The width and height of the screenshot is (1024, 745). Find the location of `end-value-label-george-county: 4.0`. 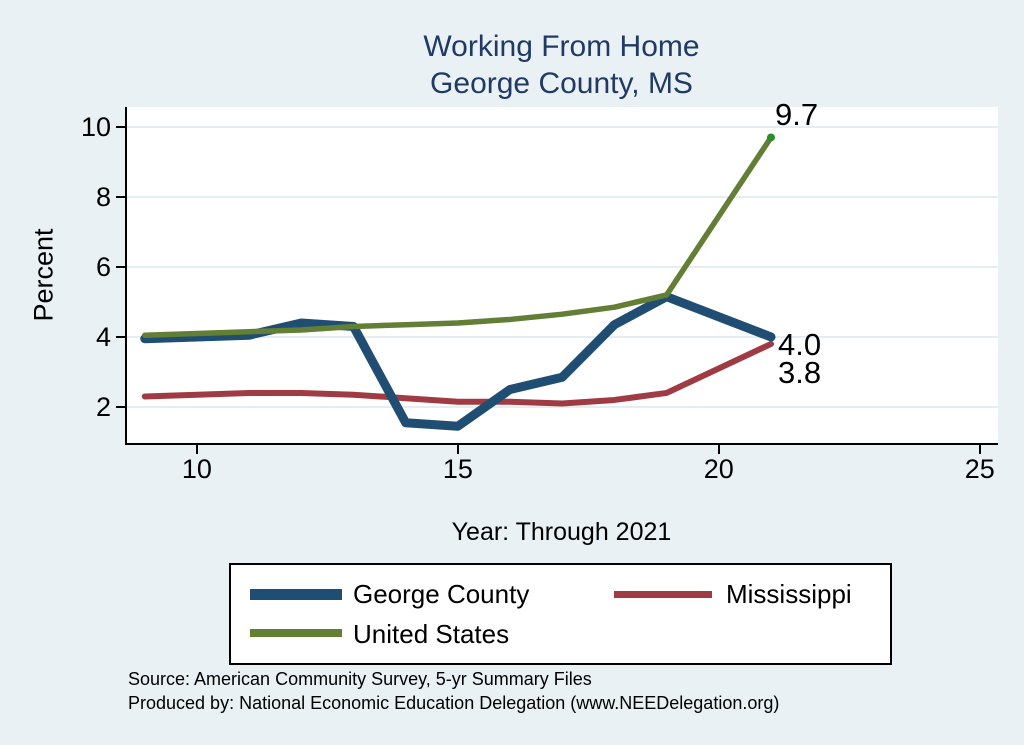

end-value-label-george-county: 4.0 is located at coordinates (799, 344).